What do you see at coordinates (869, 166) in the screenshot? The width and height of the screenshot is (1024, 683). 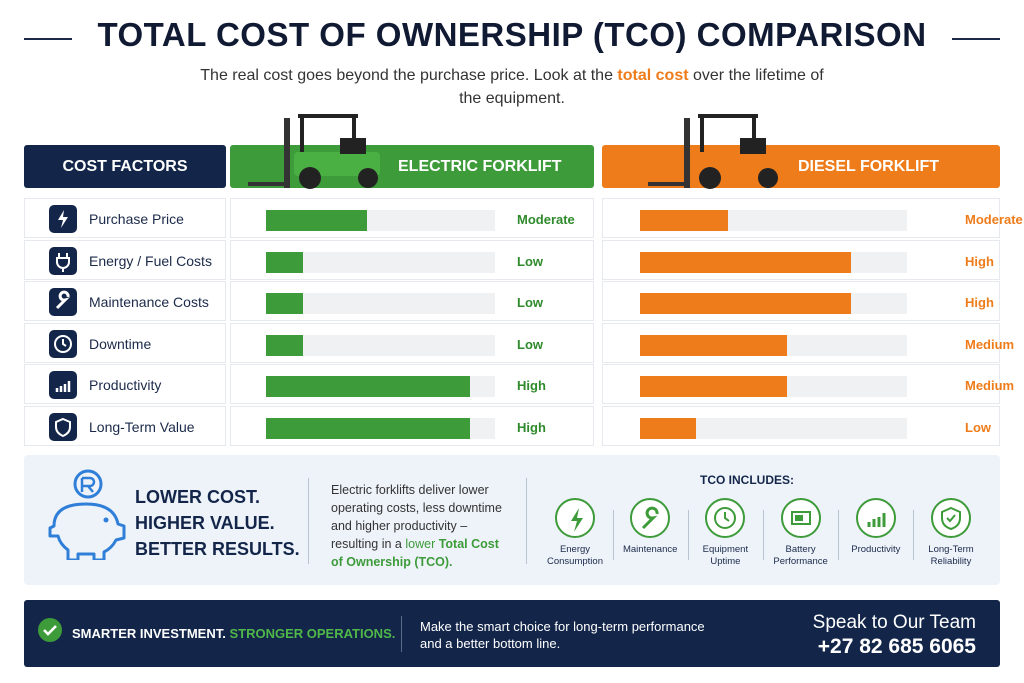 I see `column-header-text: DIESEL FORKLIFT` at bounding box center [869, 166].